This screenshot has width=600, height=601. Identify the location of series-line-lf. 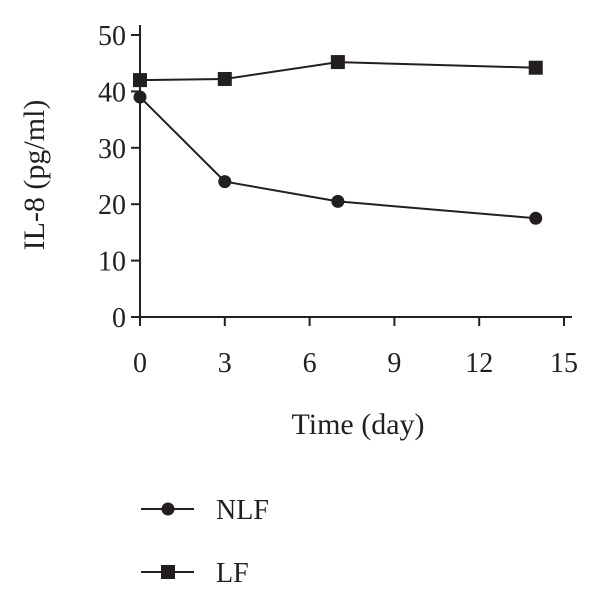
(337, 71).